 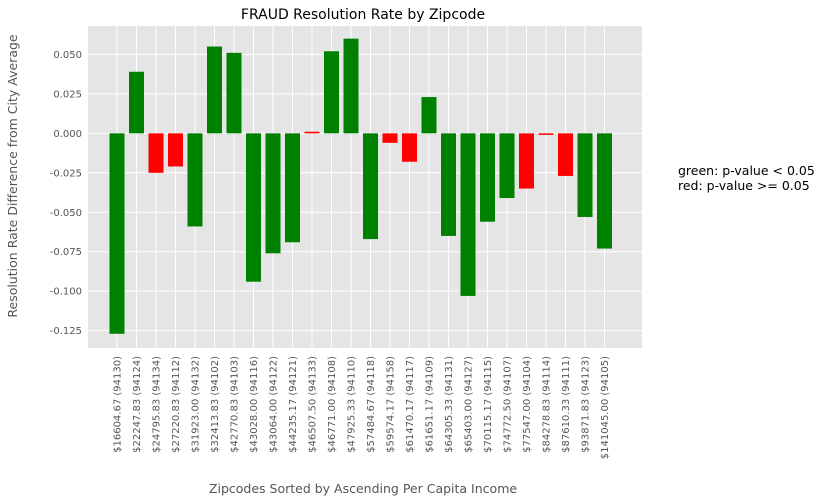 I want to click on x-tick-label: $43028.00 (94116), so click(x=254, y=404).